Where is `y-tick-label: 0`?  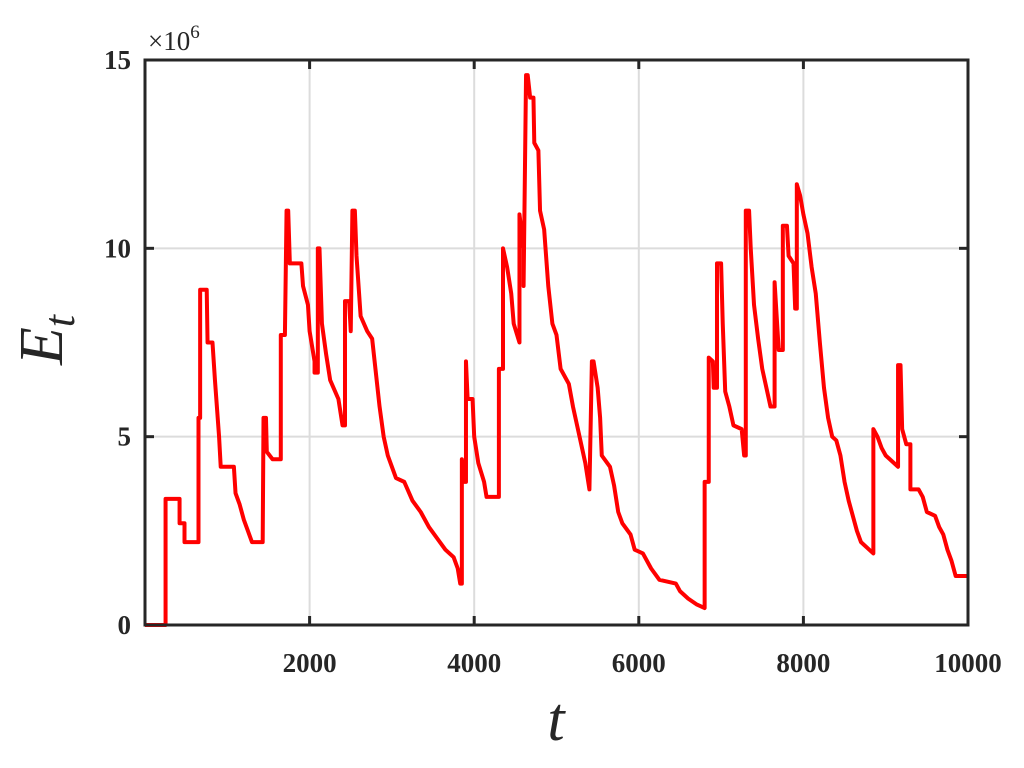 y-tick-label: 0 is located at coordinates (125, 625).